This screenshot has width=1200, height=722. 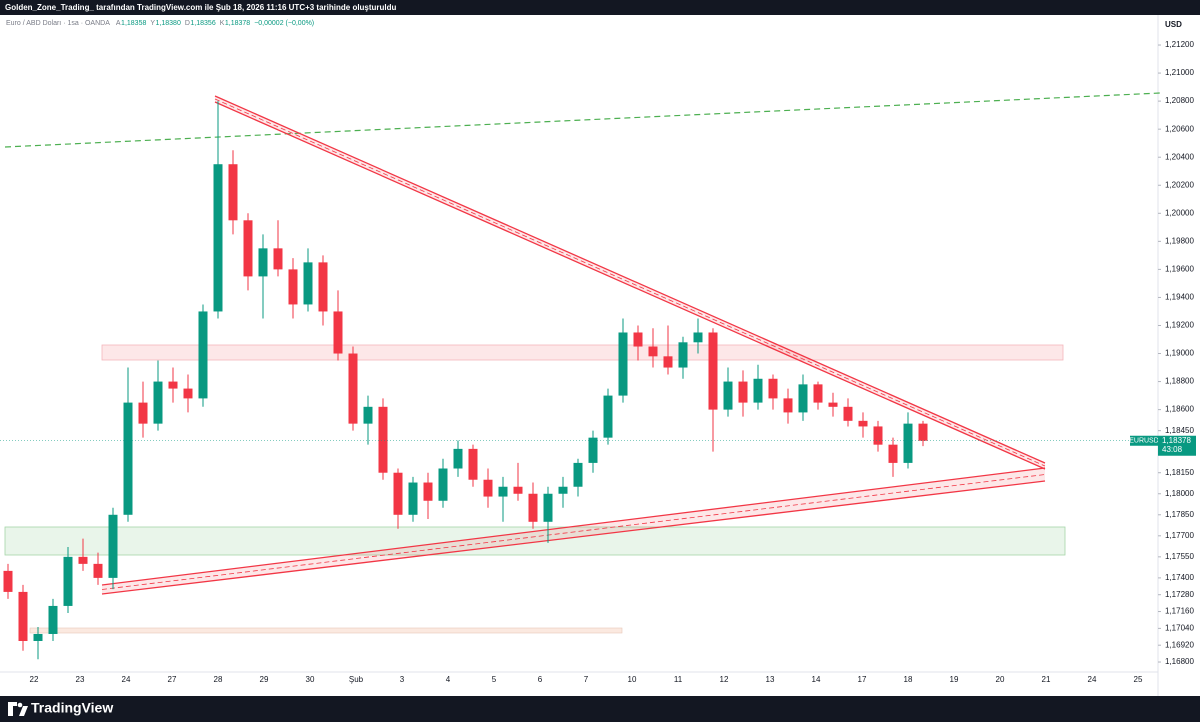 What do you see at coordinates (582, 120) in the screenshot?
I see `trend-line` at bounding box center [582, 120].